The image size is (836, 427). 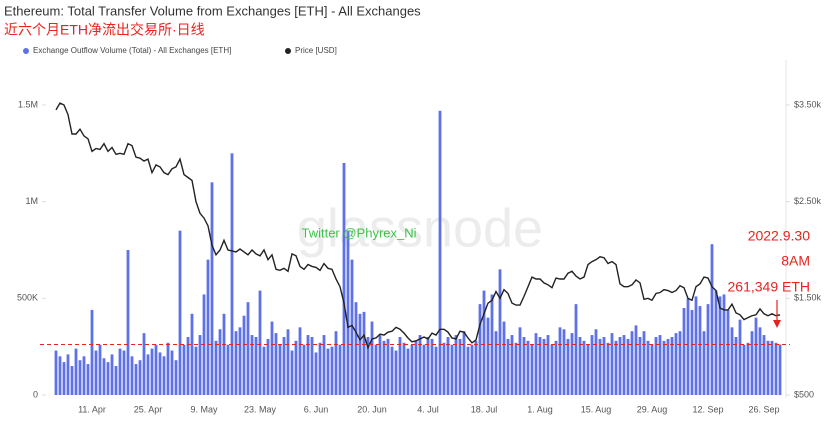 What do you see at coordinates (795, 261) in the screenshot?
I see `annotation: 8AM` at bounding box center [795, 261].